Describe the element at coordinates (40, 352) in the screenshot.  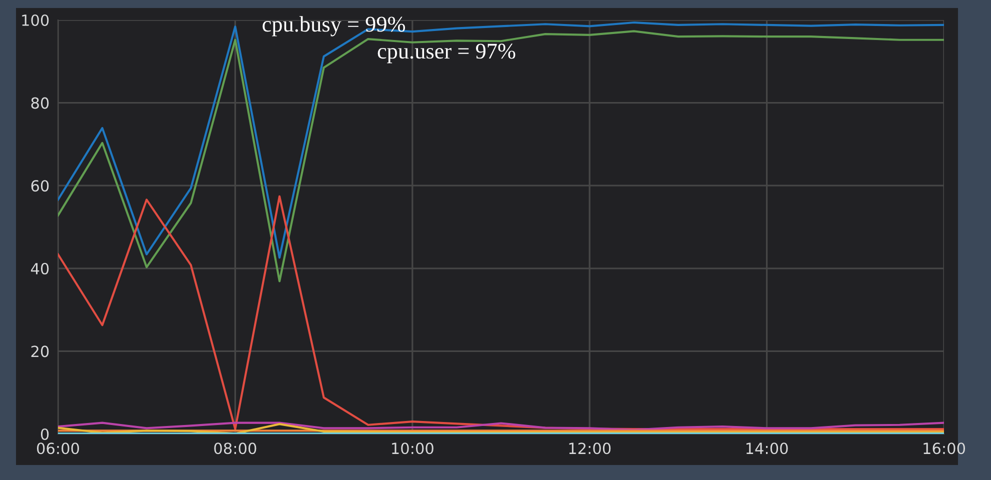
I see `y-tick-label: 20` at that location.